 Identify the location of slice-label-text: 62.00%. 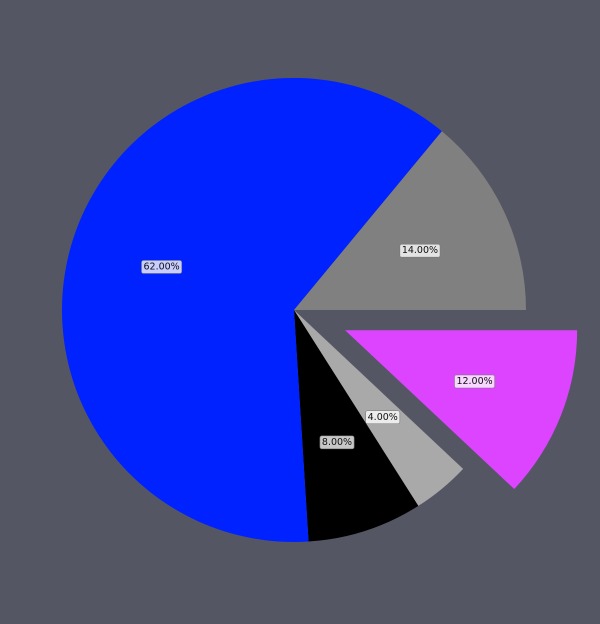
(161, 266).